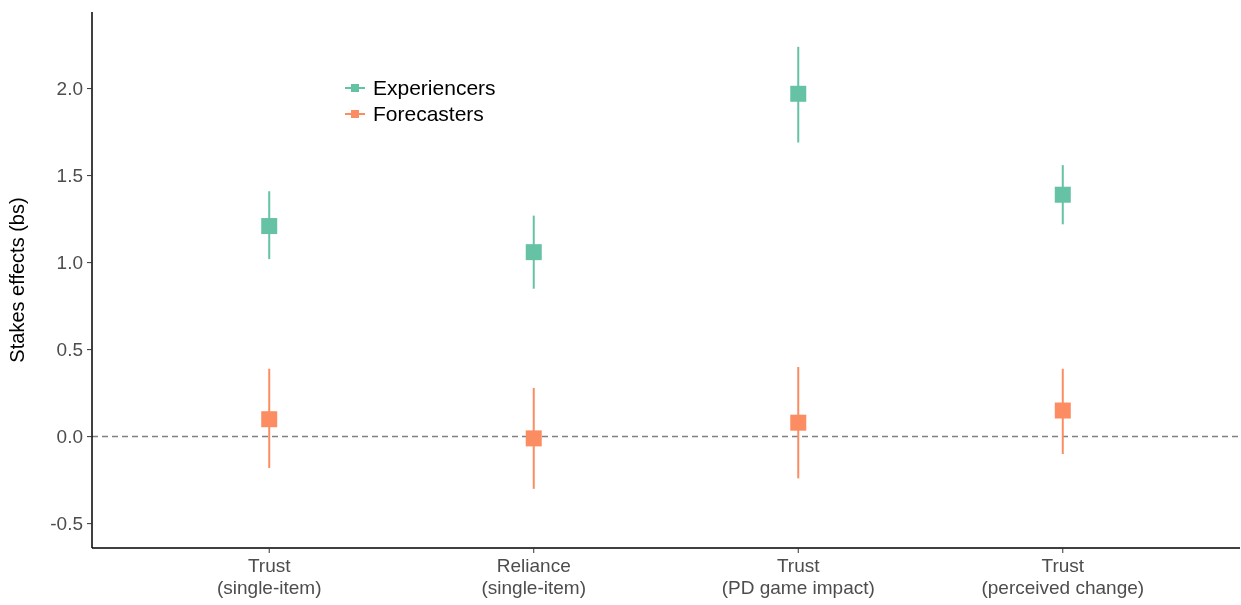  I want to click on x-tick-label: Trust (PD game impact), so click(798, 576).